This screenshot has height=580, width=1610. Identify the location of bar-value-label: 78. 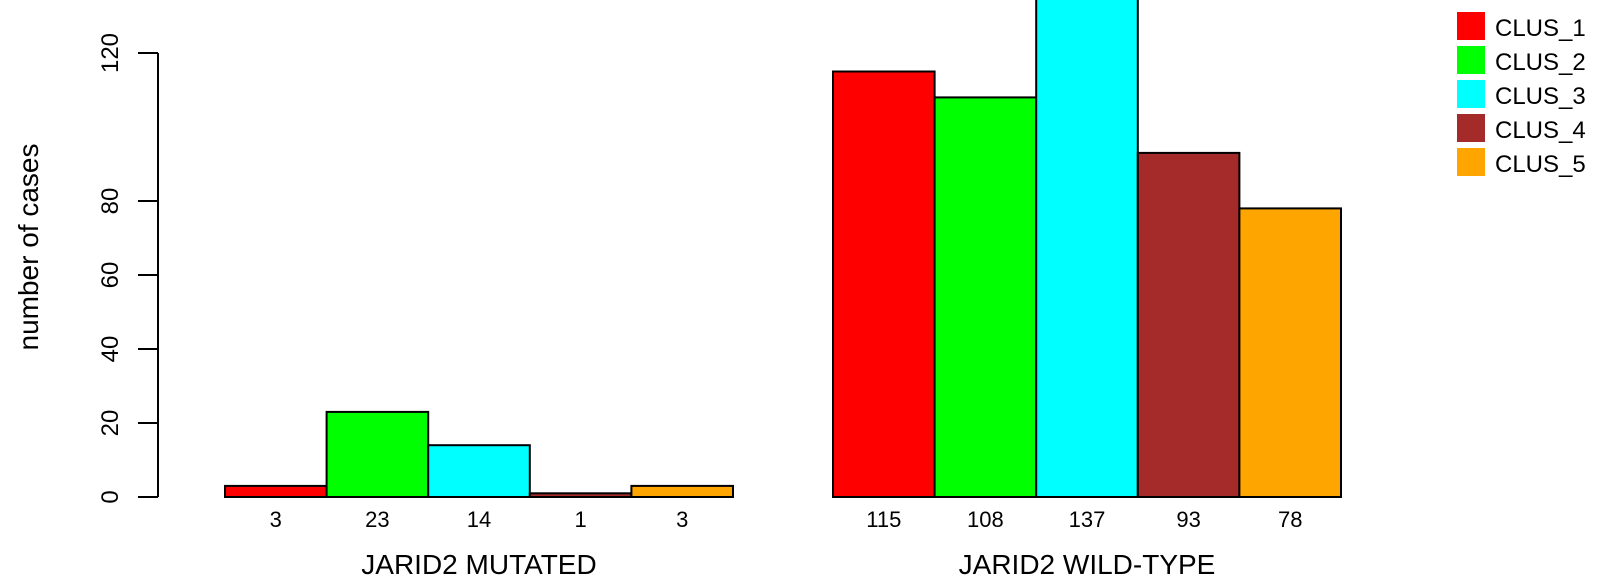
(1290, 519).